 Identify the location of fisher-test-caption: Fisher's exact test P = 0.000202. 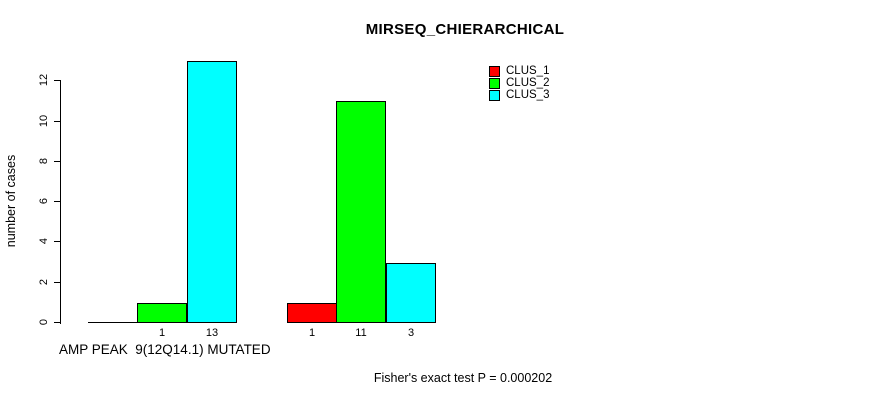
(463, 378).